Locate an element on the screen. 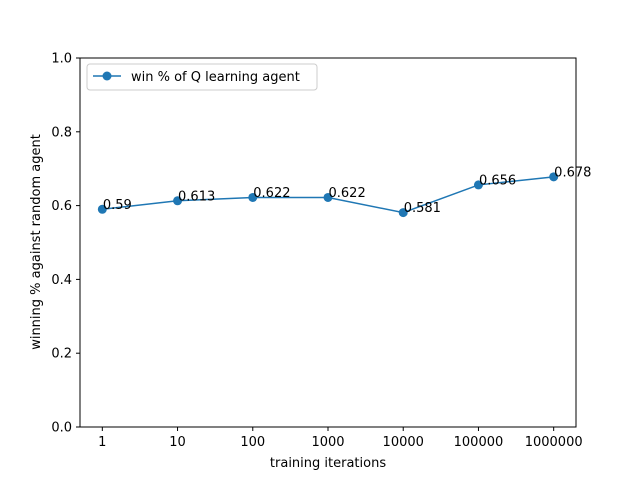 The image size is (640, 480). series-group is located at coordinates (328, 195).